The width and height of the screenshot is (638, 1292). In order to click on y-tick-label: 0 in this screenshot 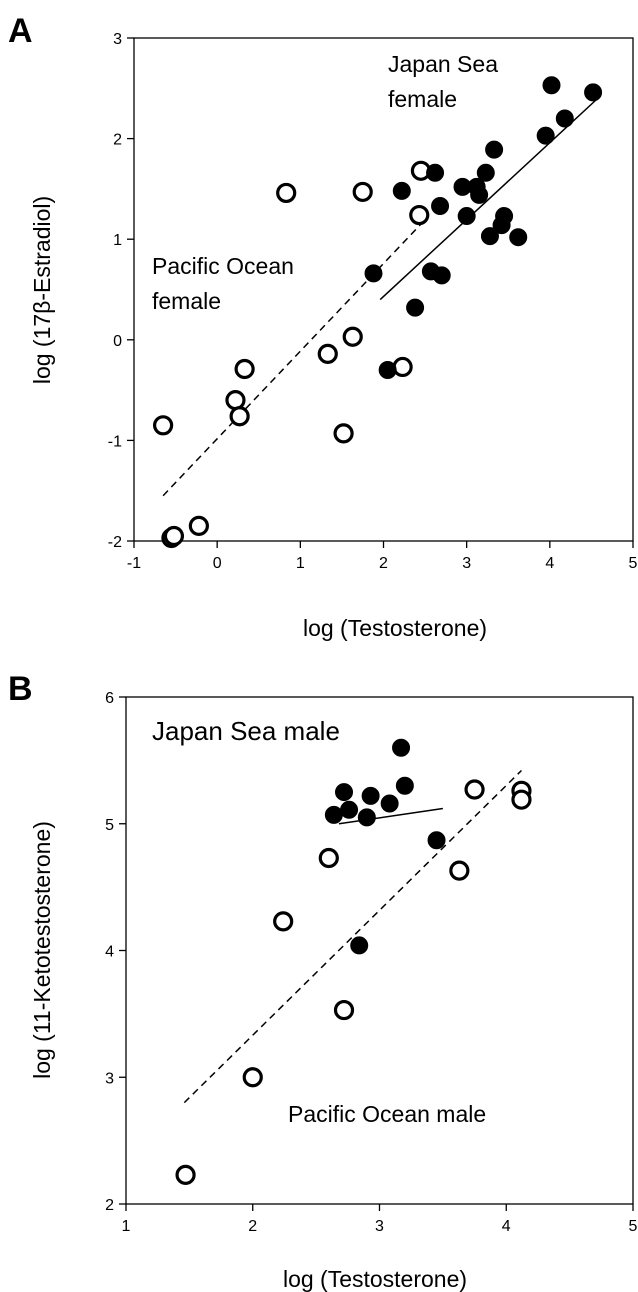, I will do `click(117, 341)`.